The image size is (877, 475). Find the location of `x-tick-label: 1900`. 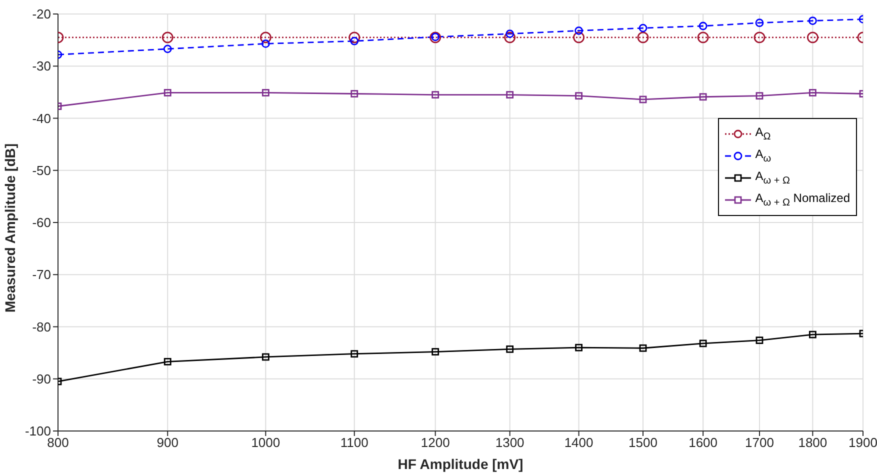

x-tick-label: 1900 is located at coordinates (862, 442).